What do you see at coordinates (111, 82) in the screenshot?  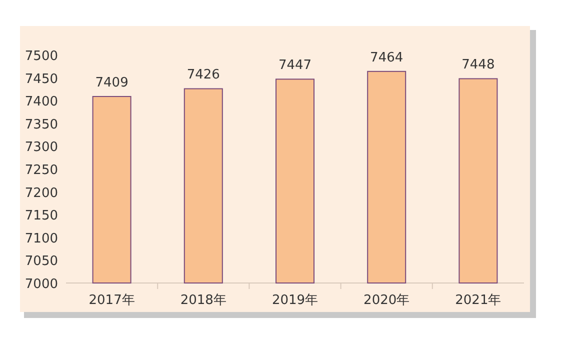 I see `data-label: 7409` at bounding box center [111, 82].